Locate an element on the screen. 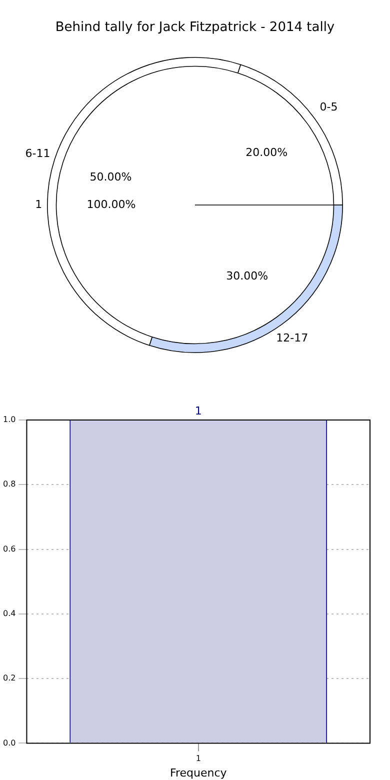  data-label: 50.00% is located at coordinates (111, 177).